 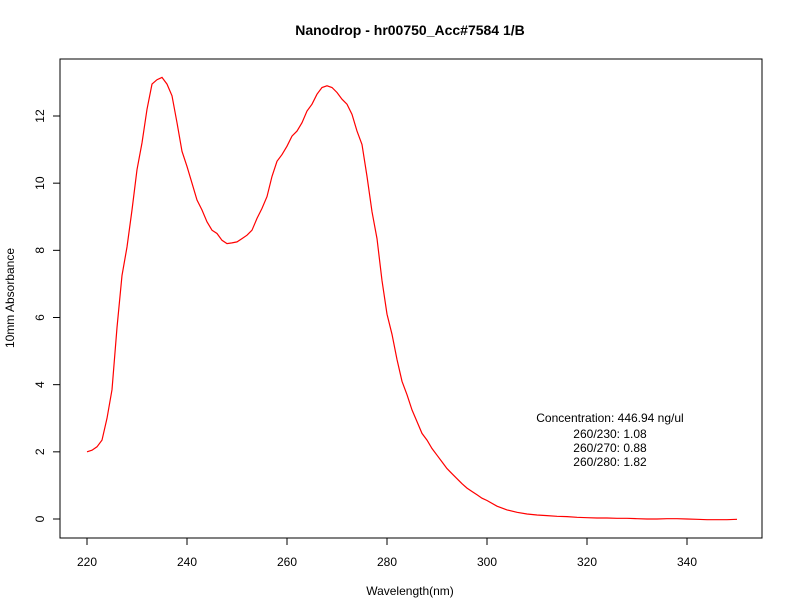 What do you see at coordinates (387, 562) in the screenshot?
I see `x-tick-label: 280` at bounding box center [387, 562].